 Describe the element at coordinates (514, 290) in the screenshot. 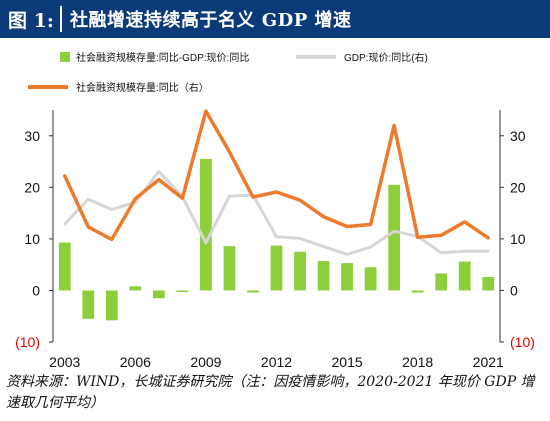

I see `y-tick-label-right: 0` at that location.